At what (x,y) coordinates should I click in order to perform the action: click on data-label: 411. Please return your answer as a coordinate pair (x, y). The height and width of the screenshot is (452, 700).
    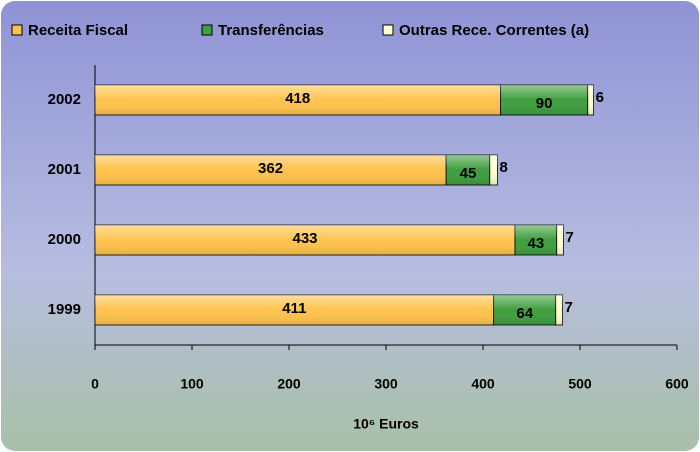
    Looking at the image, I should click on (294, 308).